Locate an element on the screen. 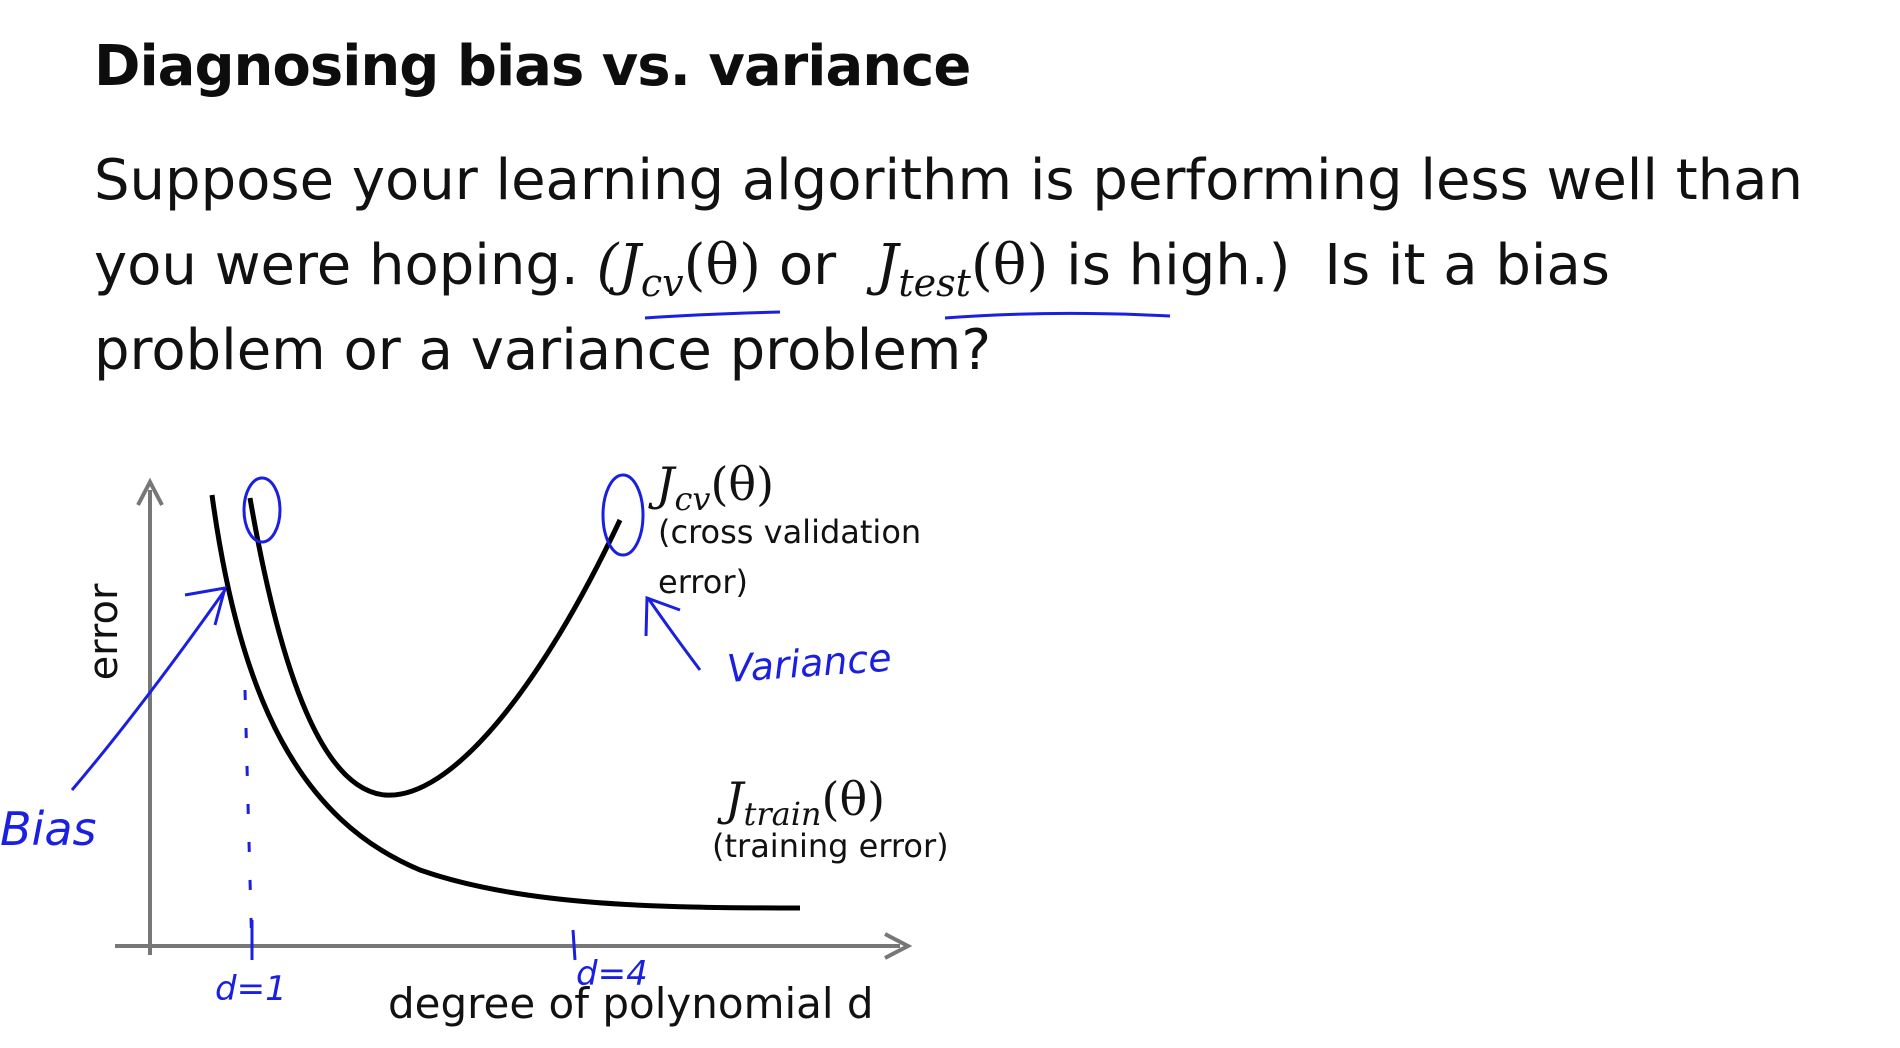 Image resolution: width=1900 pixels, height=1048 pixels. variance-arrow is located at coordinates (674, 634).